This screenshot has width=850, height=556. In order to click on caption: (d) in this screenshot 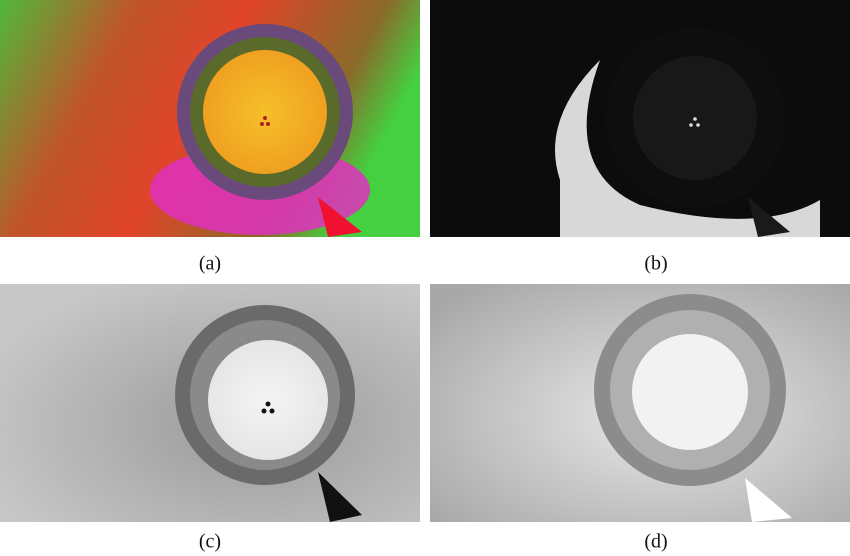, I will do `click(655, 542)`.